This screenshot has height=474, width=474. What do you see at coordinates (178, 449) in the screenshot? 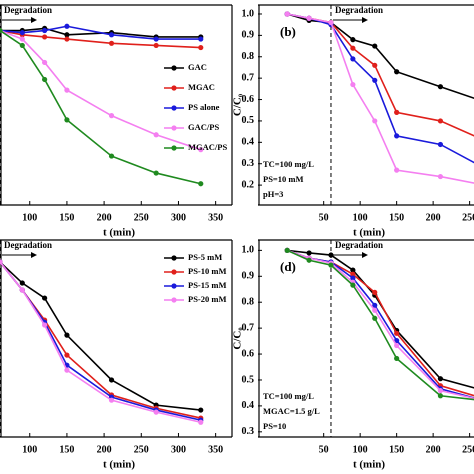
I see `x-tick-label: 300` at bounding box center [178, 449].